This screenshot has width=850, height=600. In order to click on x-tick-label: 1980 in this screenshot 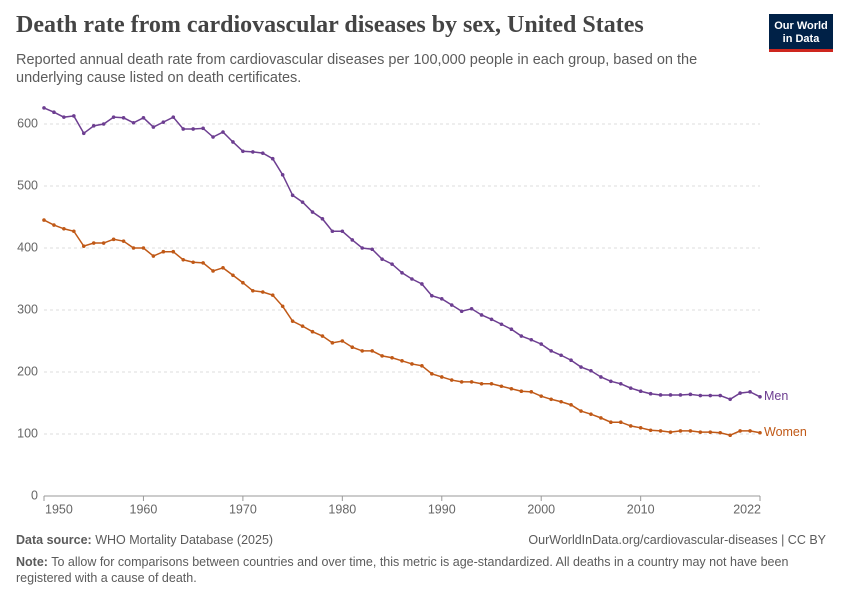, I will do `click(342, 509)`.